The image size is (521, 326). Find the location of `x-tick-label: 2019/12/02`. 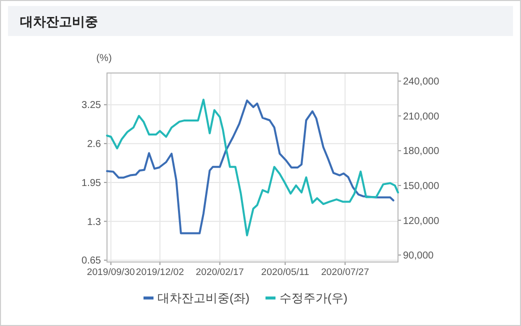

x-tick-label: 2019/12/02 is located at coordinates (160, 272).